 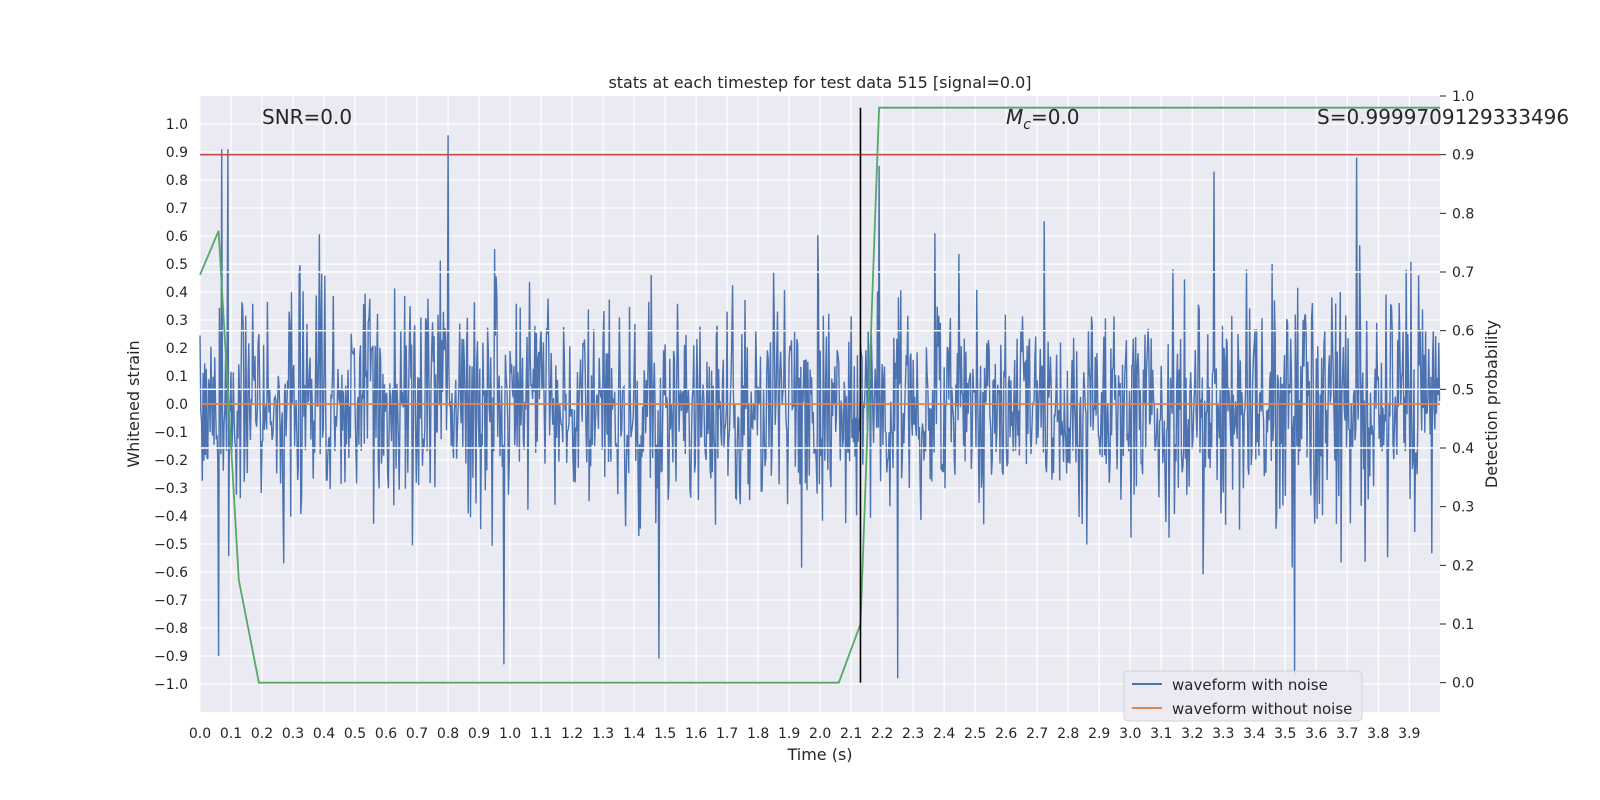 I want to click on y2-tick-label: 0.3, so click(x=1463, y=508).